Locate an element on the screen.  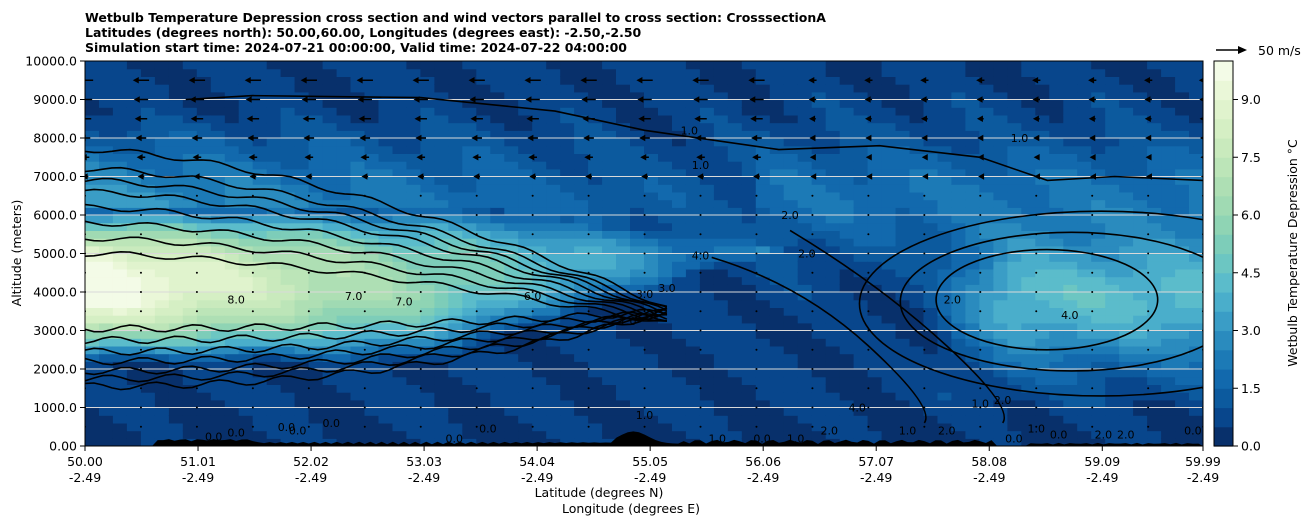
contour-label: 2.0 is located at coordinates (829, 431).